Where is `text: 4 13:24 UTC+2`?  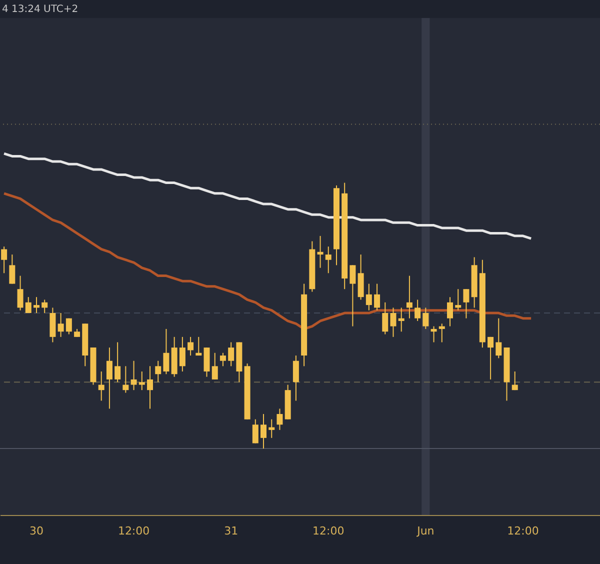
text: 4 13:24 UTC+2 is located at coordinates (40, 9).